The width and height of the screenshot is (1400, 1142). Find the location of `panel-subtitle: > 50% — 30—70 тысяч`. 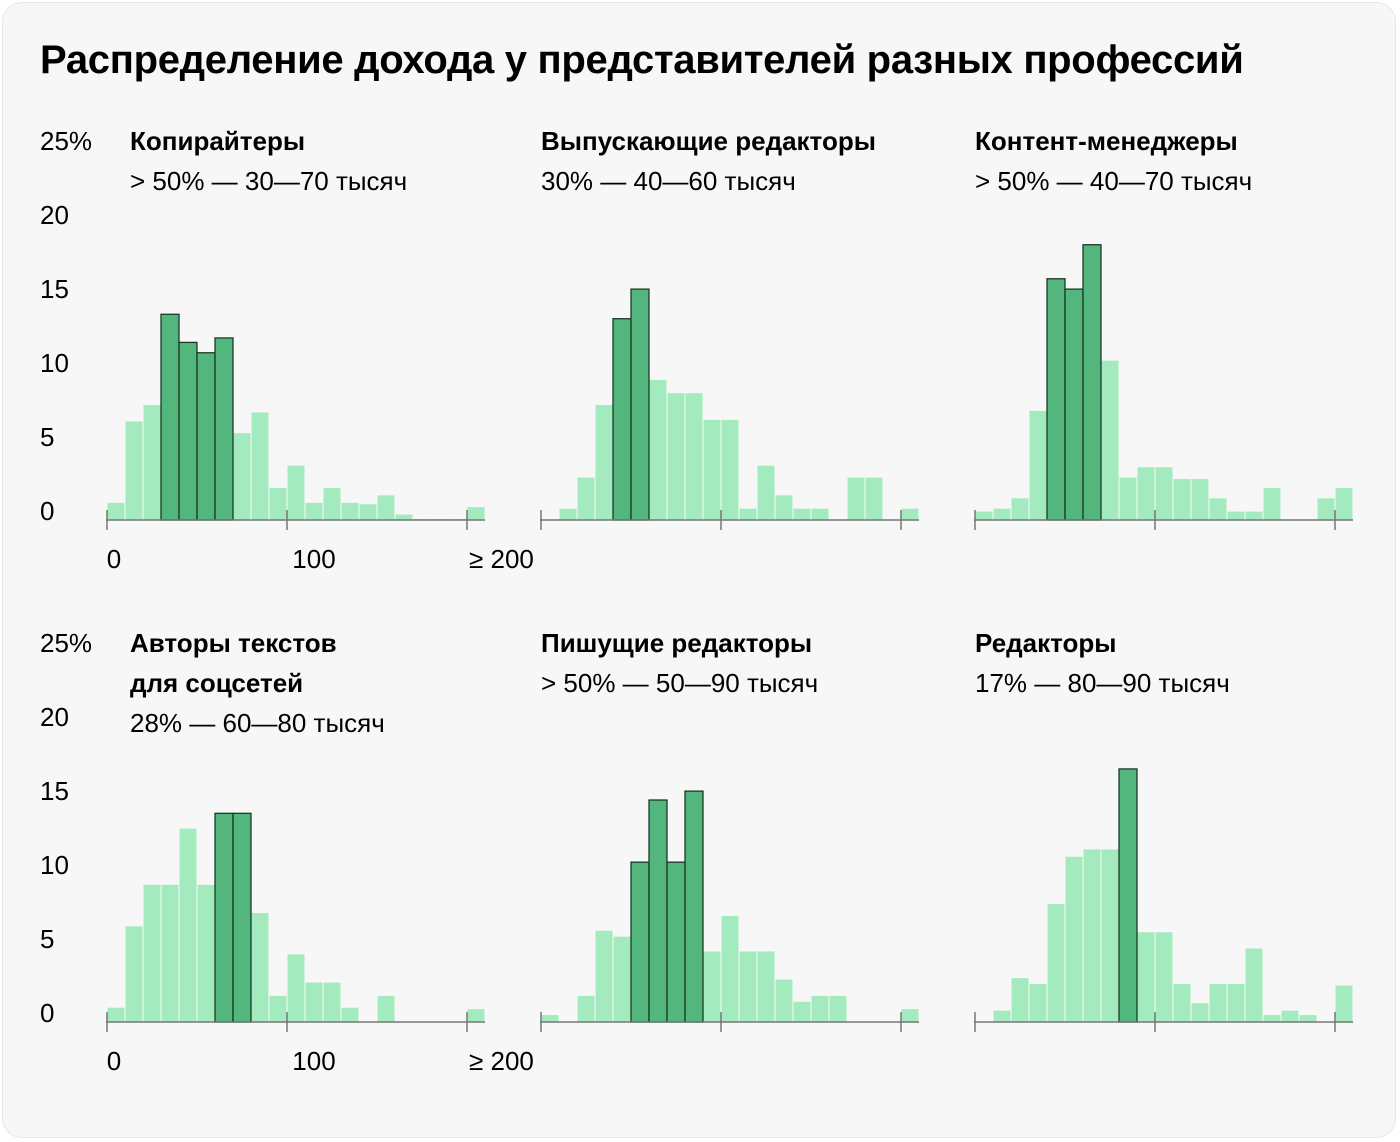

panel-subtitle: > 50% — 30—70 тысяч is located at coordinates (268, 181).